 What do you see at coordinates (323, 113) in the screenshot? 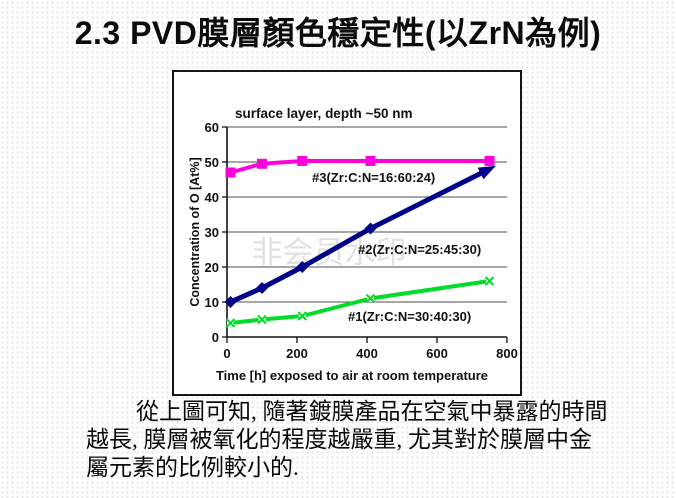
I see `chart-title: surface layer, depth ~50 nm` at bounding box center [323, 113].